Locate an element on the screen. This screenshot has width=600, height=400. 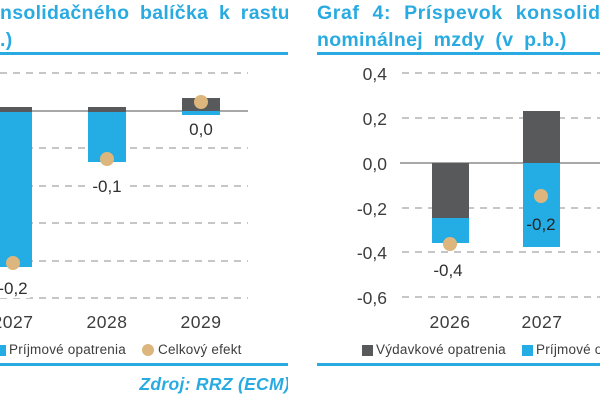
zero-axis-line is located at coordinates (500, 163).